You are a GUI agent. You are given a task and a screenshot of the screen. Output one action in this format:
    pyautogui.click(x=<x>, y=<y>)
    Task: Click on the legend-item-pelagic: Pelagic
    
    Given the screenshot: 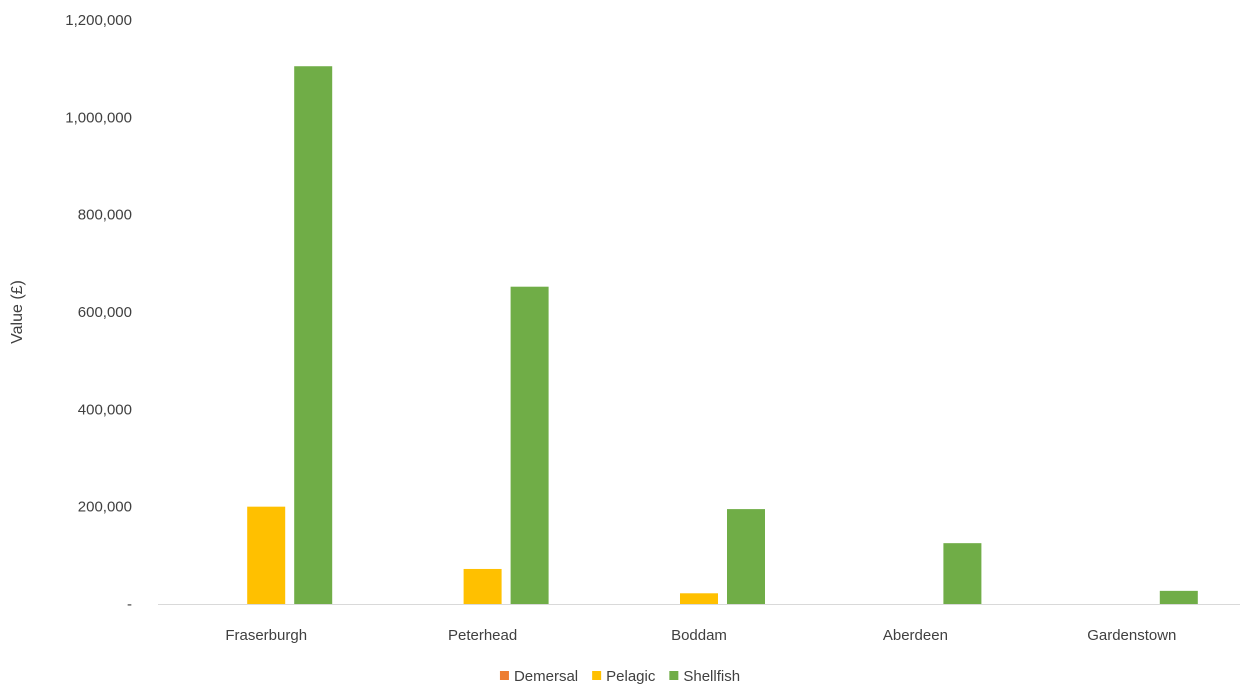 What is the action you would take?
    pyautogui.click(x=624, y=676)
    